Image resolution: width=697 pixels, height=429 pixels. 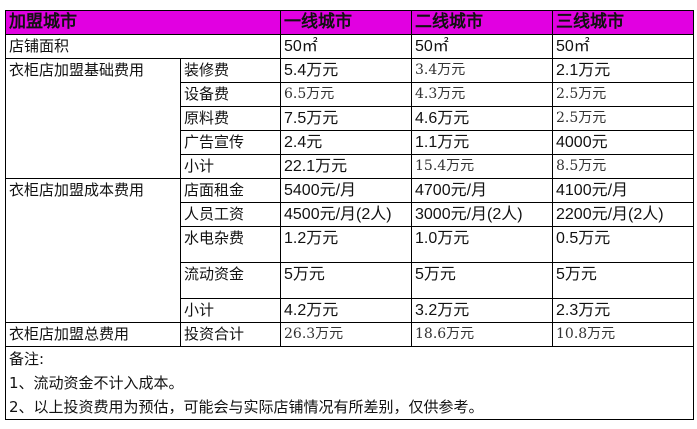 I want to click on table-row: 水电杂费 1.2万元 1.0万元 0.5万元, so click(x=350, y=244).